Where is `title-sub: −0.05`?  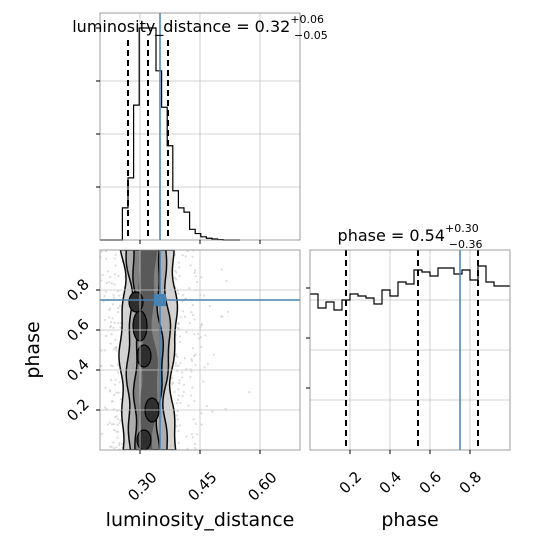 title-sub: −0.05 is located at coordinates (311, 35).